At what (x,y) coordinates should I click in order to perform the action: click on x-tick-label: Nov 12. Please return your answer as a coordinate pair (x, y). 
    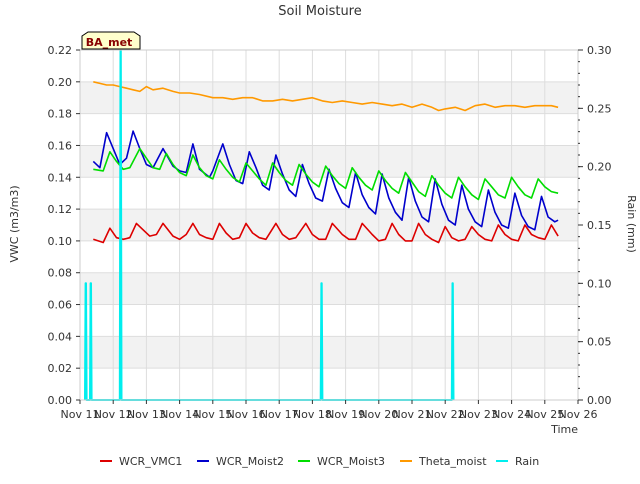
    Looking at the image, I should click on (113, 414).